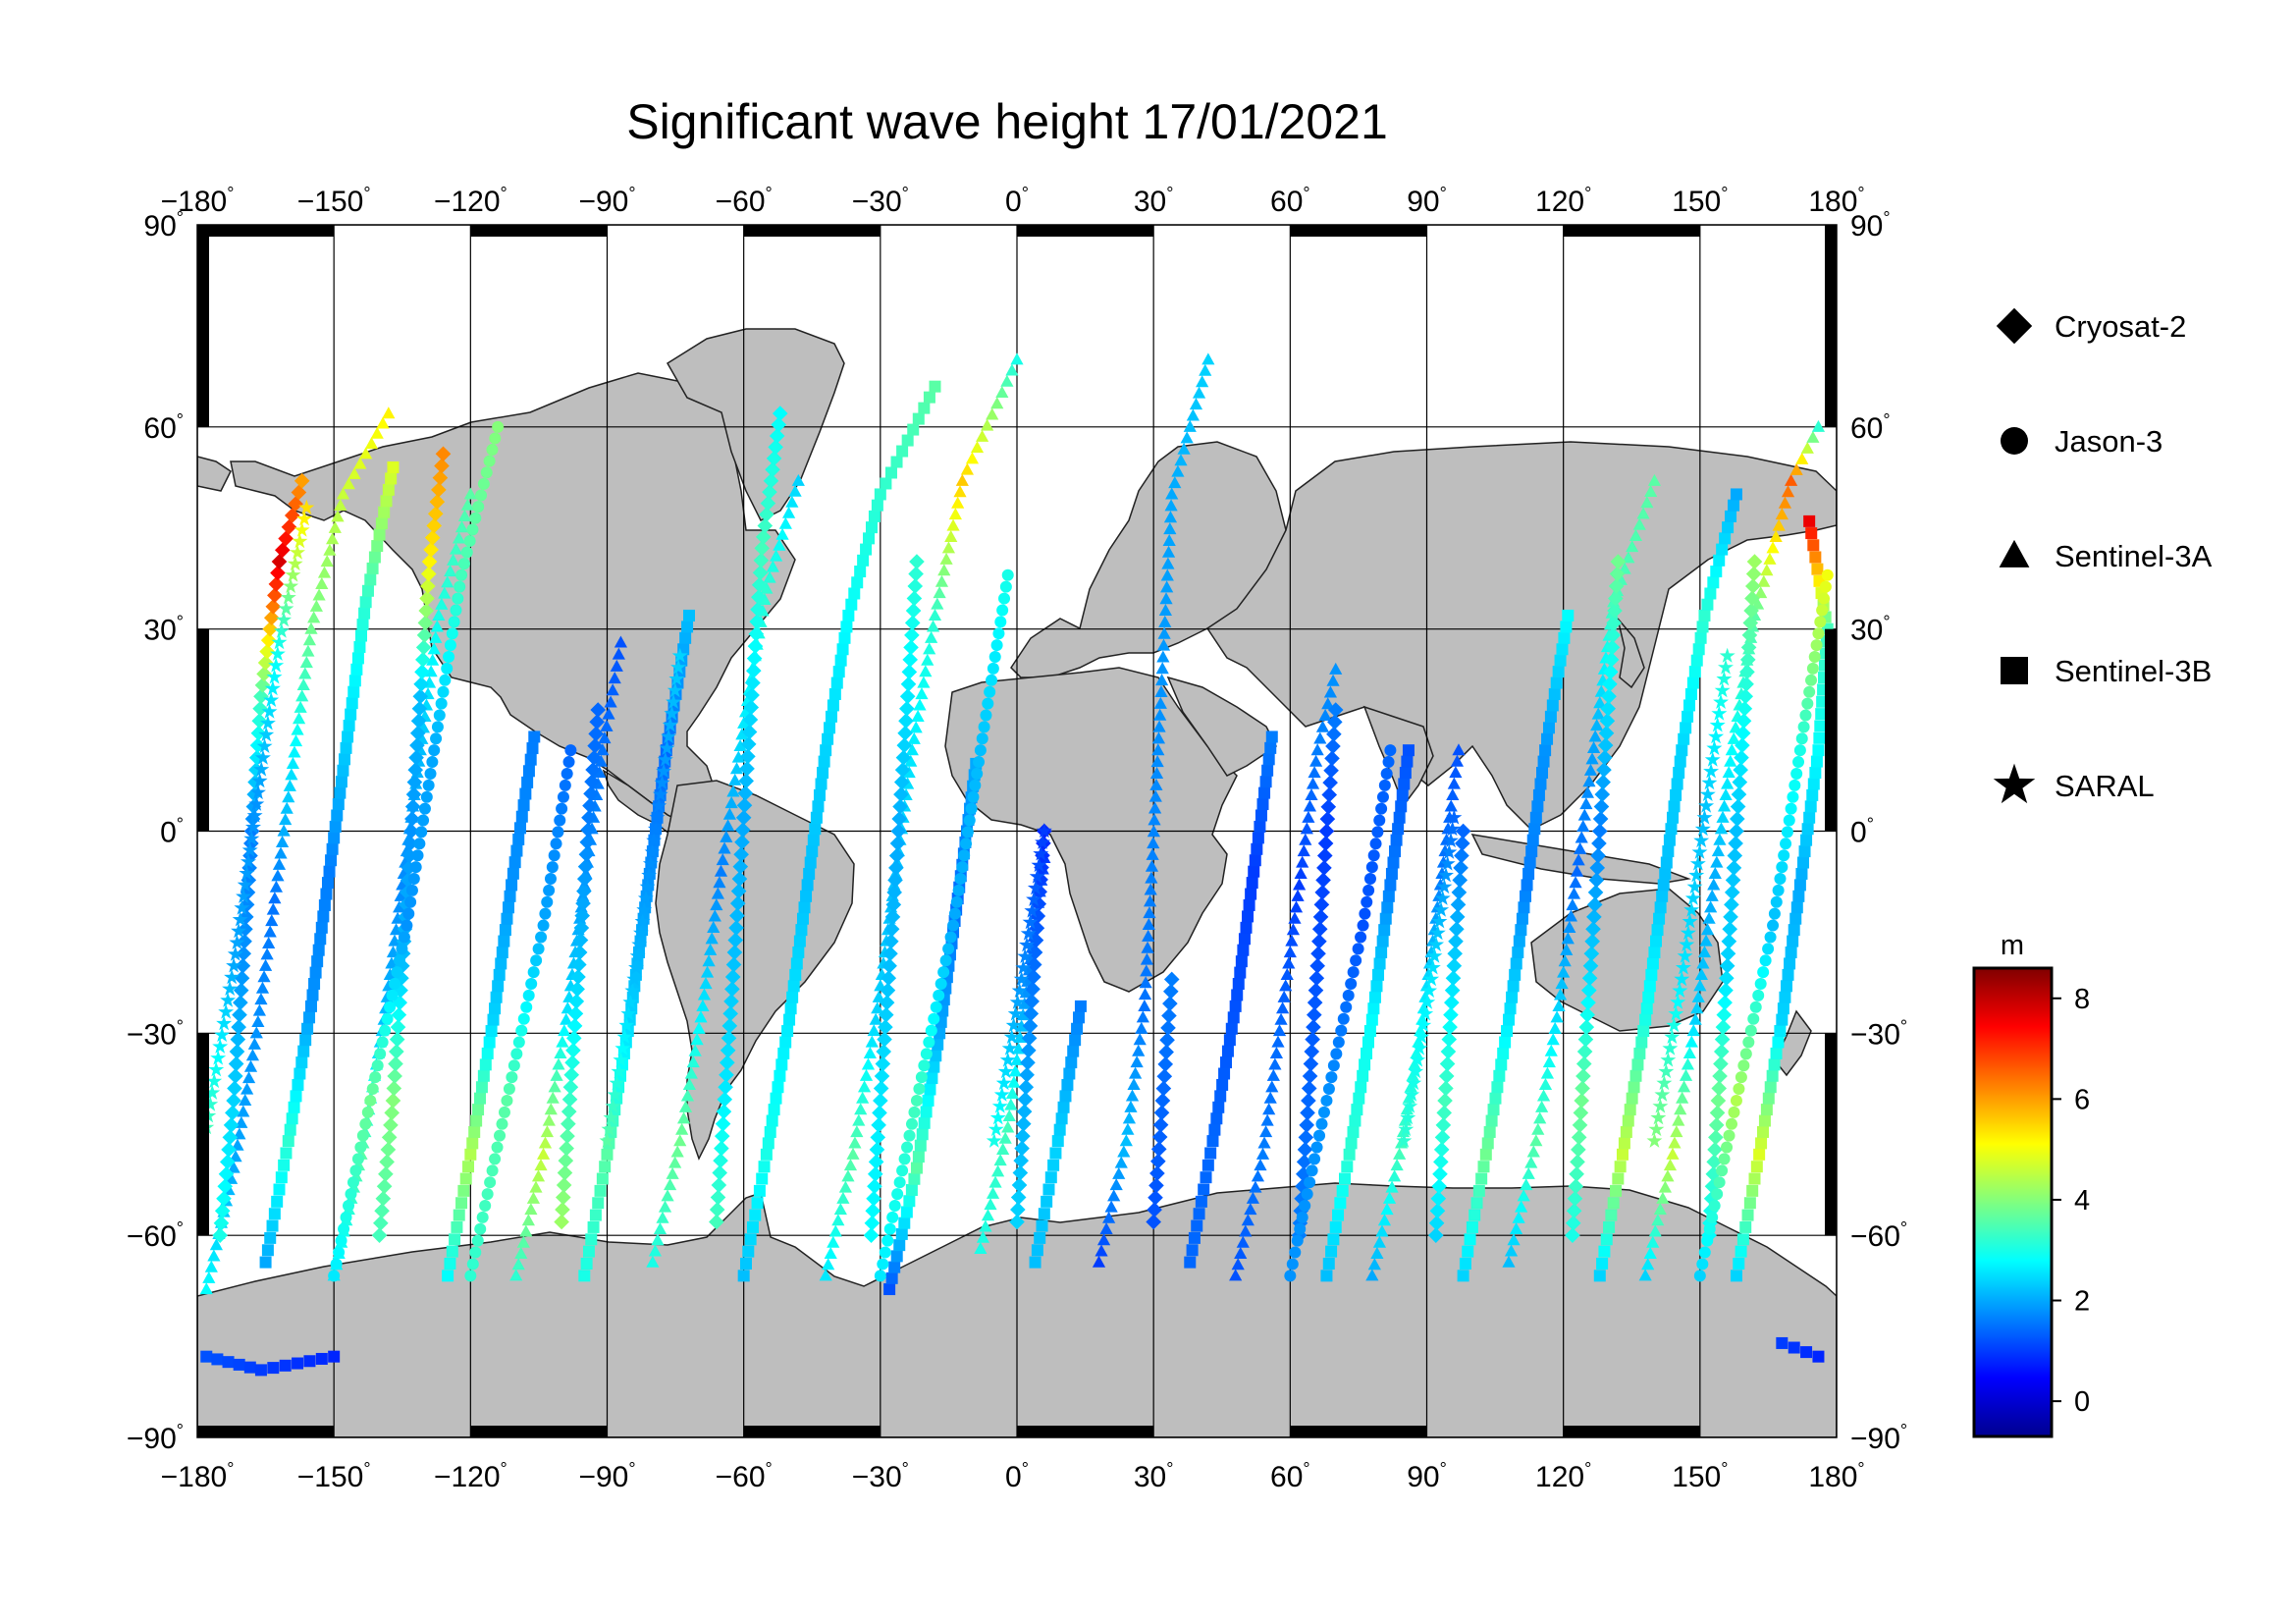 The height and width of the screenshot is (1623, 2296). What do you see at coordinates (155, 1033) in the screenshot?
I see `lat-tick-left: −30°` at bounding box center [155, 1033].